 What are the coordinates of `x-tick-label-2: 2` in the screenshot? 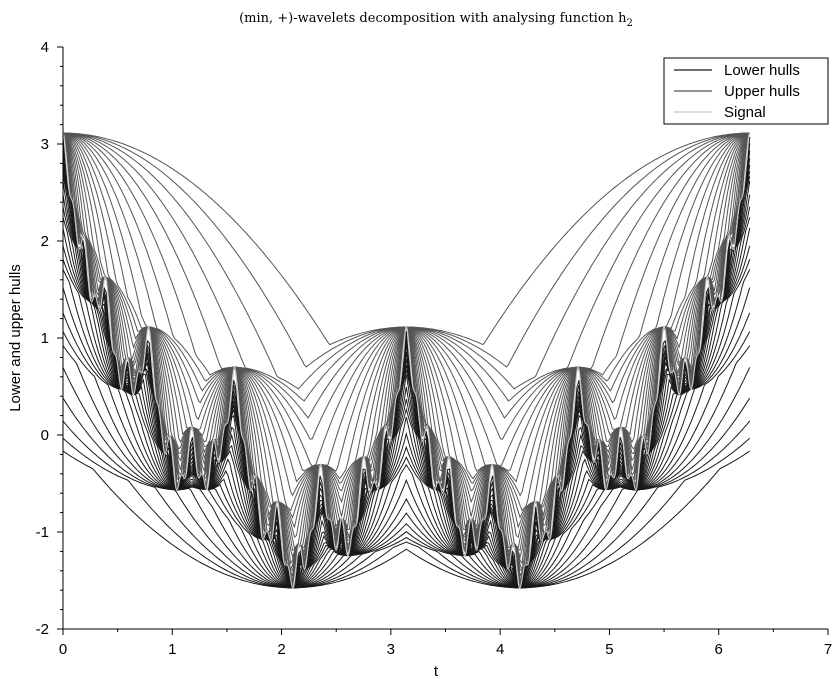 It's located at (281, 649).